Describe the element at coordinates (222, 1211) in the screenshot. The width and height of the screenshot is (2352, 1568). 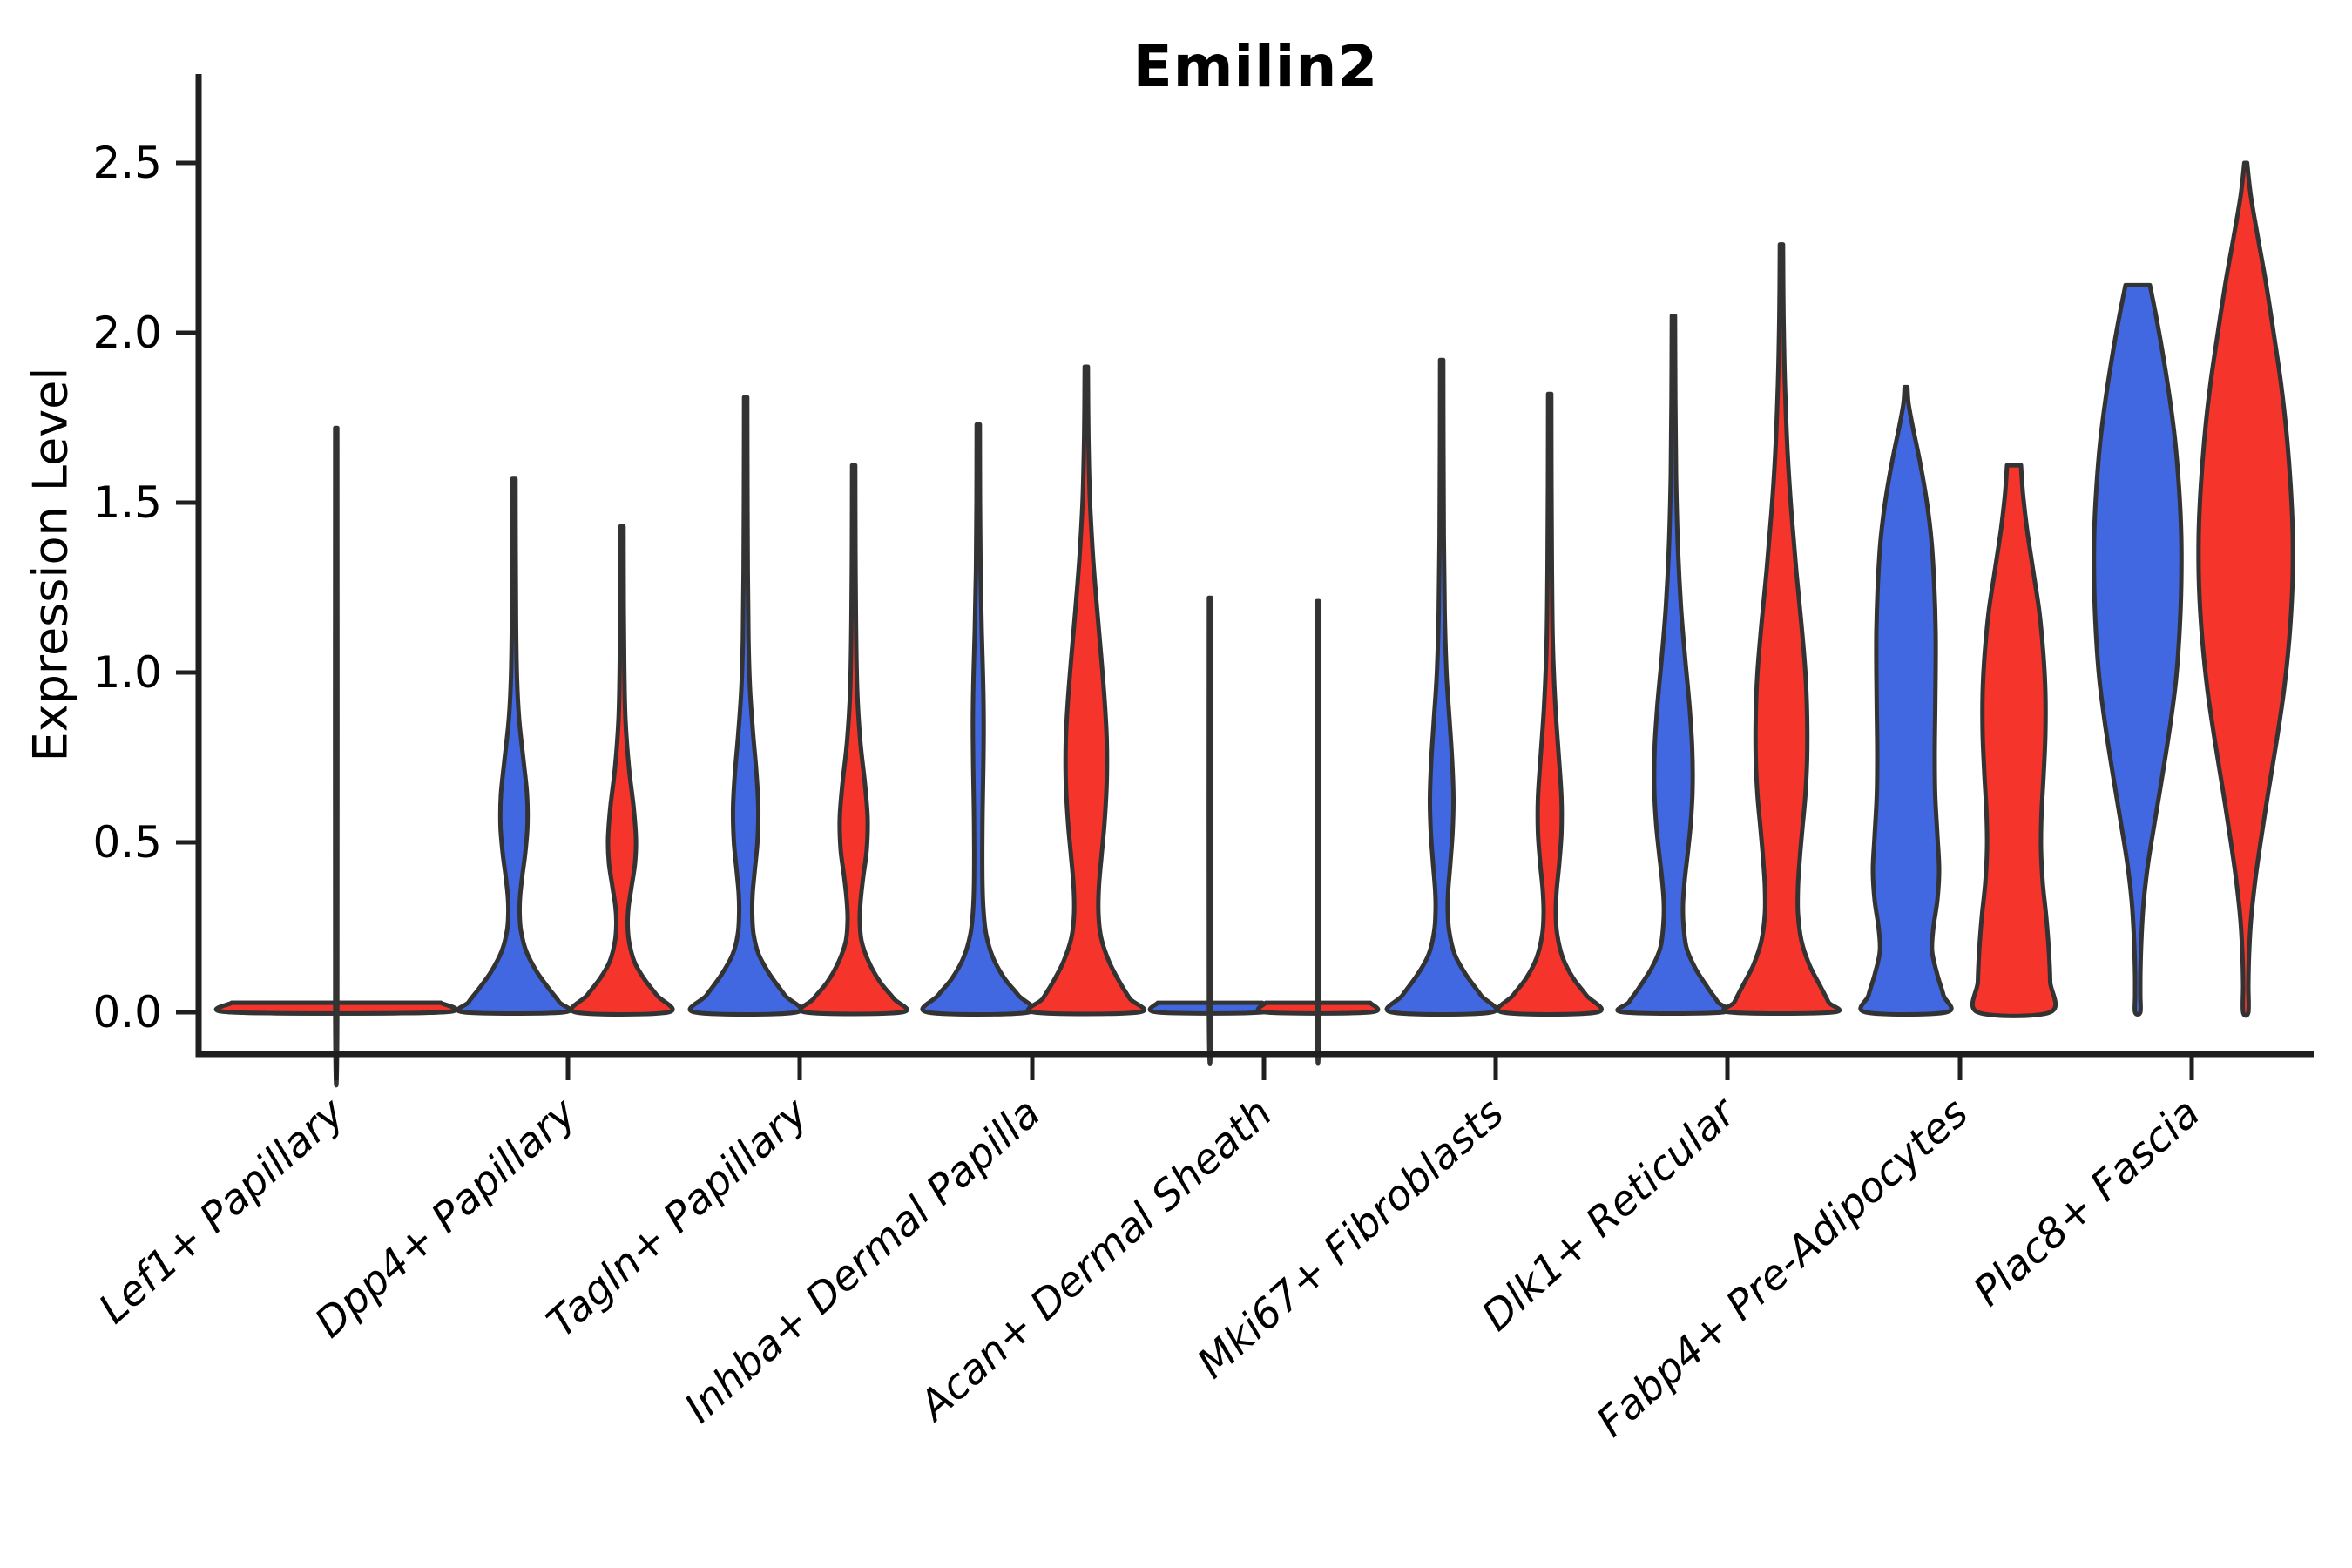
I see `x-tick-label: Lef1+ Papillary` at that location.